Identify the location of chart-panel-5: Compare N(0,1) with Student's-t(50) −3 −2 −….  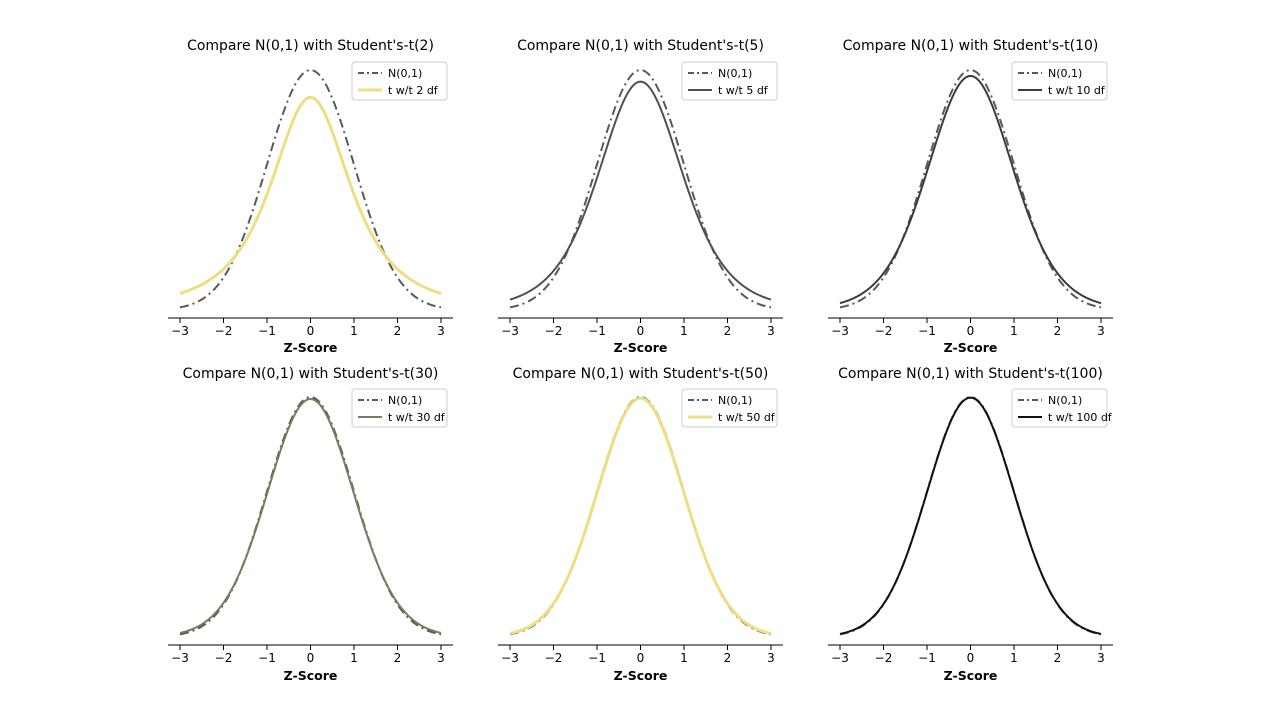
(640, 524).